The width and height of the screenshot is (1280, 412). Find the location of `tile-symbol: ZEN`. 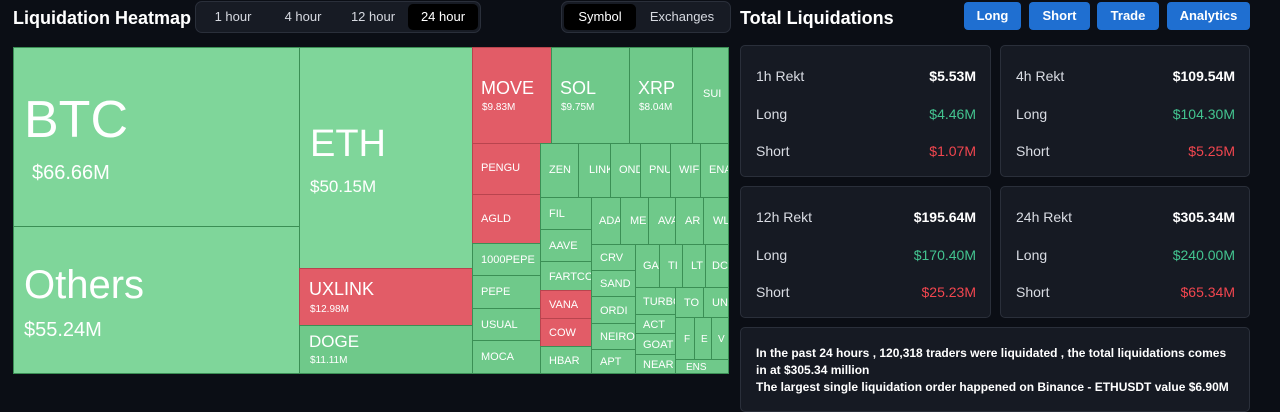

tile-symbol: ZEN is located at coordinates (560, 170).